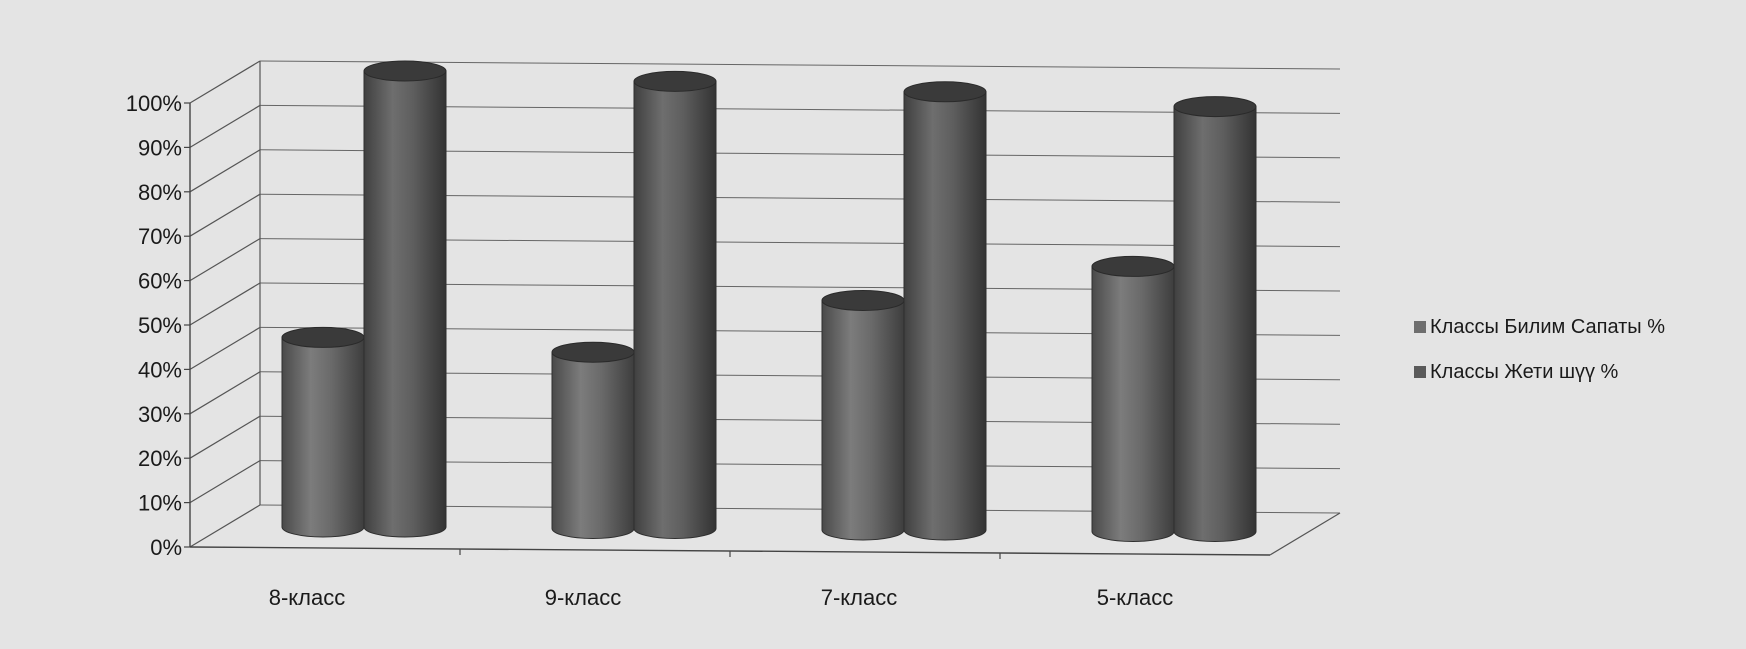  Describe the element at coordinates (1539, 349) in the screenshot. I see `legend: Классы Билим Сапаты % Классы Жети шүү %` at that location.